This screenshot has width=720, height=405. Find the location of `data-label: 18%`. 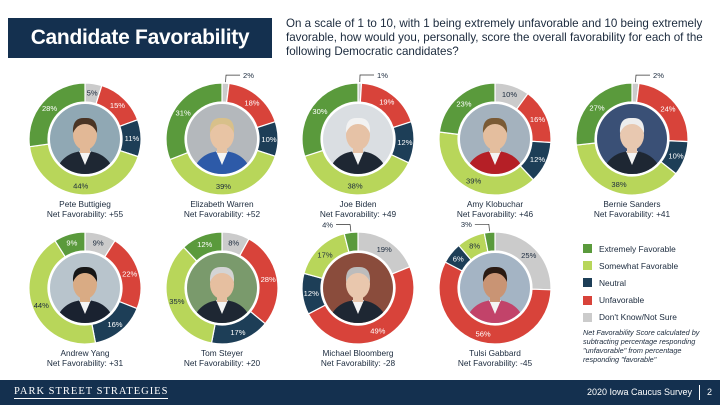

data-label: 18% is located at coordinates (251, 103).